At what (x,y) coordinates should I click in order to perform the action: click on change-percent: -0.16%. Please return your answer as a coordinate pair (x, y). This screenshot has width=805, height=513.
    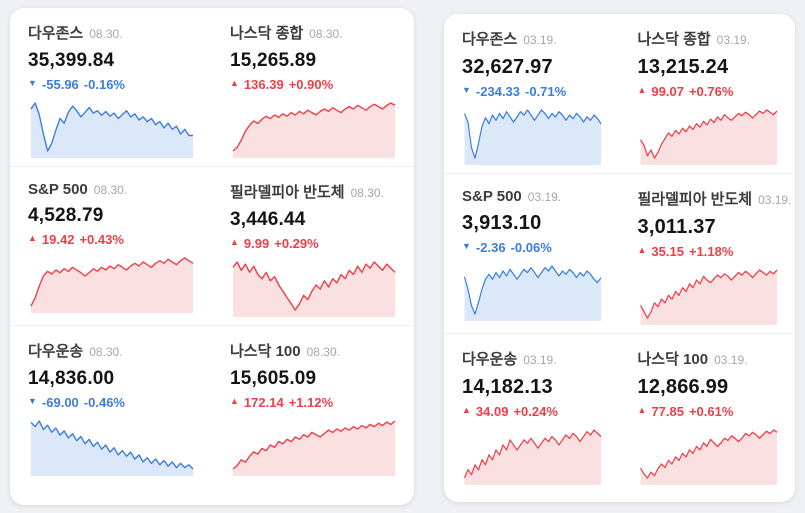
    Looking at the image, I should click on (104, 84).